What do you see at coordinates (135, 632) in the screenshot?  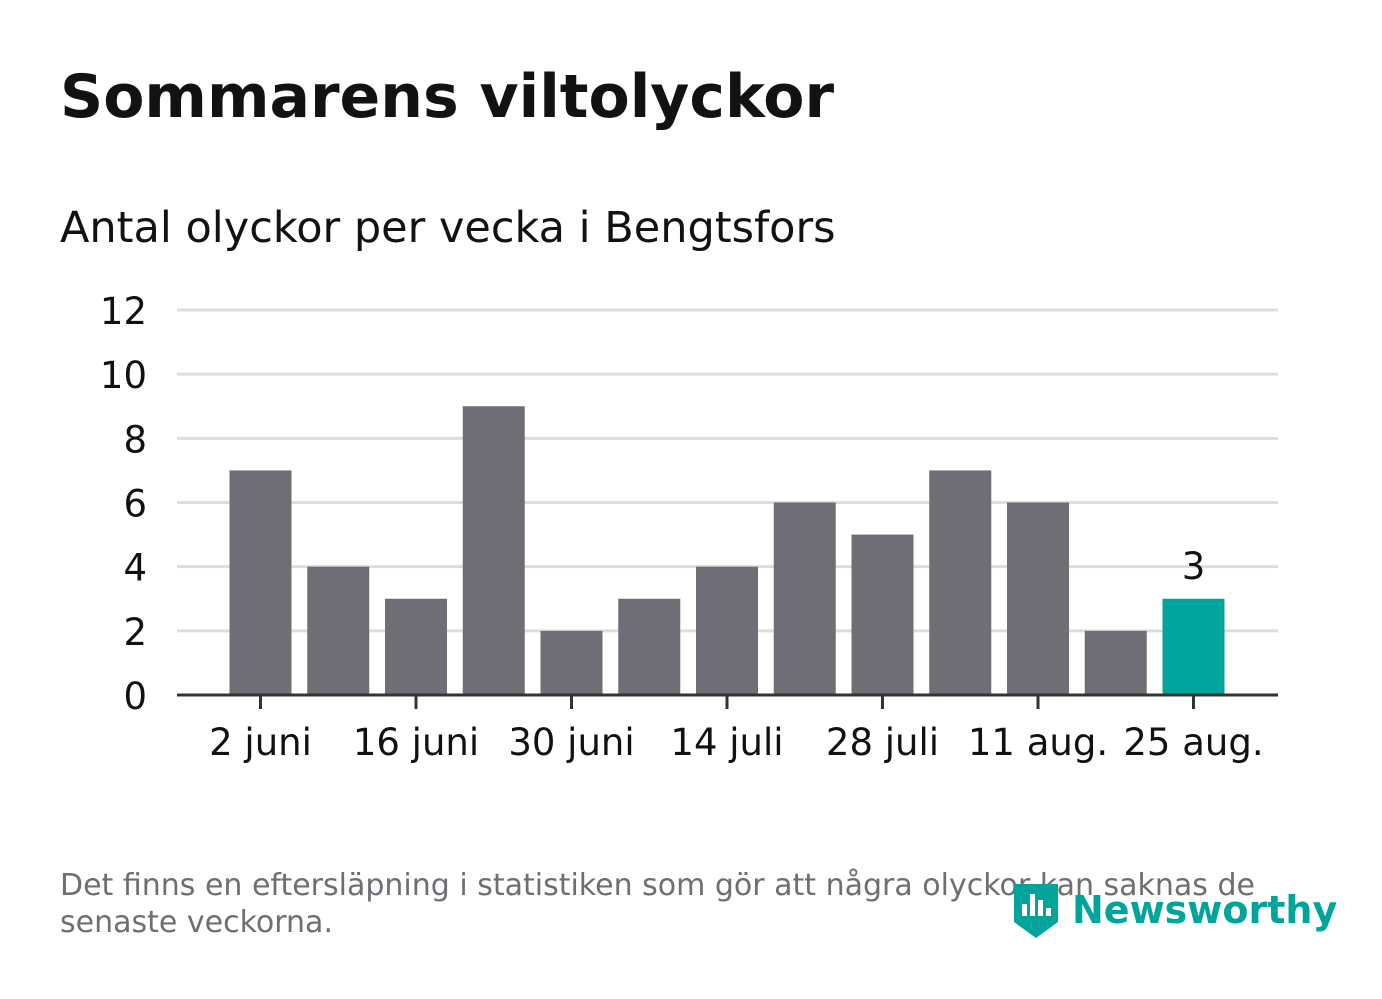 I see `y-tick-label: 2` at bounding box center [135, 632].